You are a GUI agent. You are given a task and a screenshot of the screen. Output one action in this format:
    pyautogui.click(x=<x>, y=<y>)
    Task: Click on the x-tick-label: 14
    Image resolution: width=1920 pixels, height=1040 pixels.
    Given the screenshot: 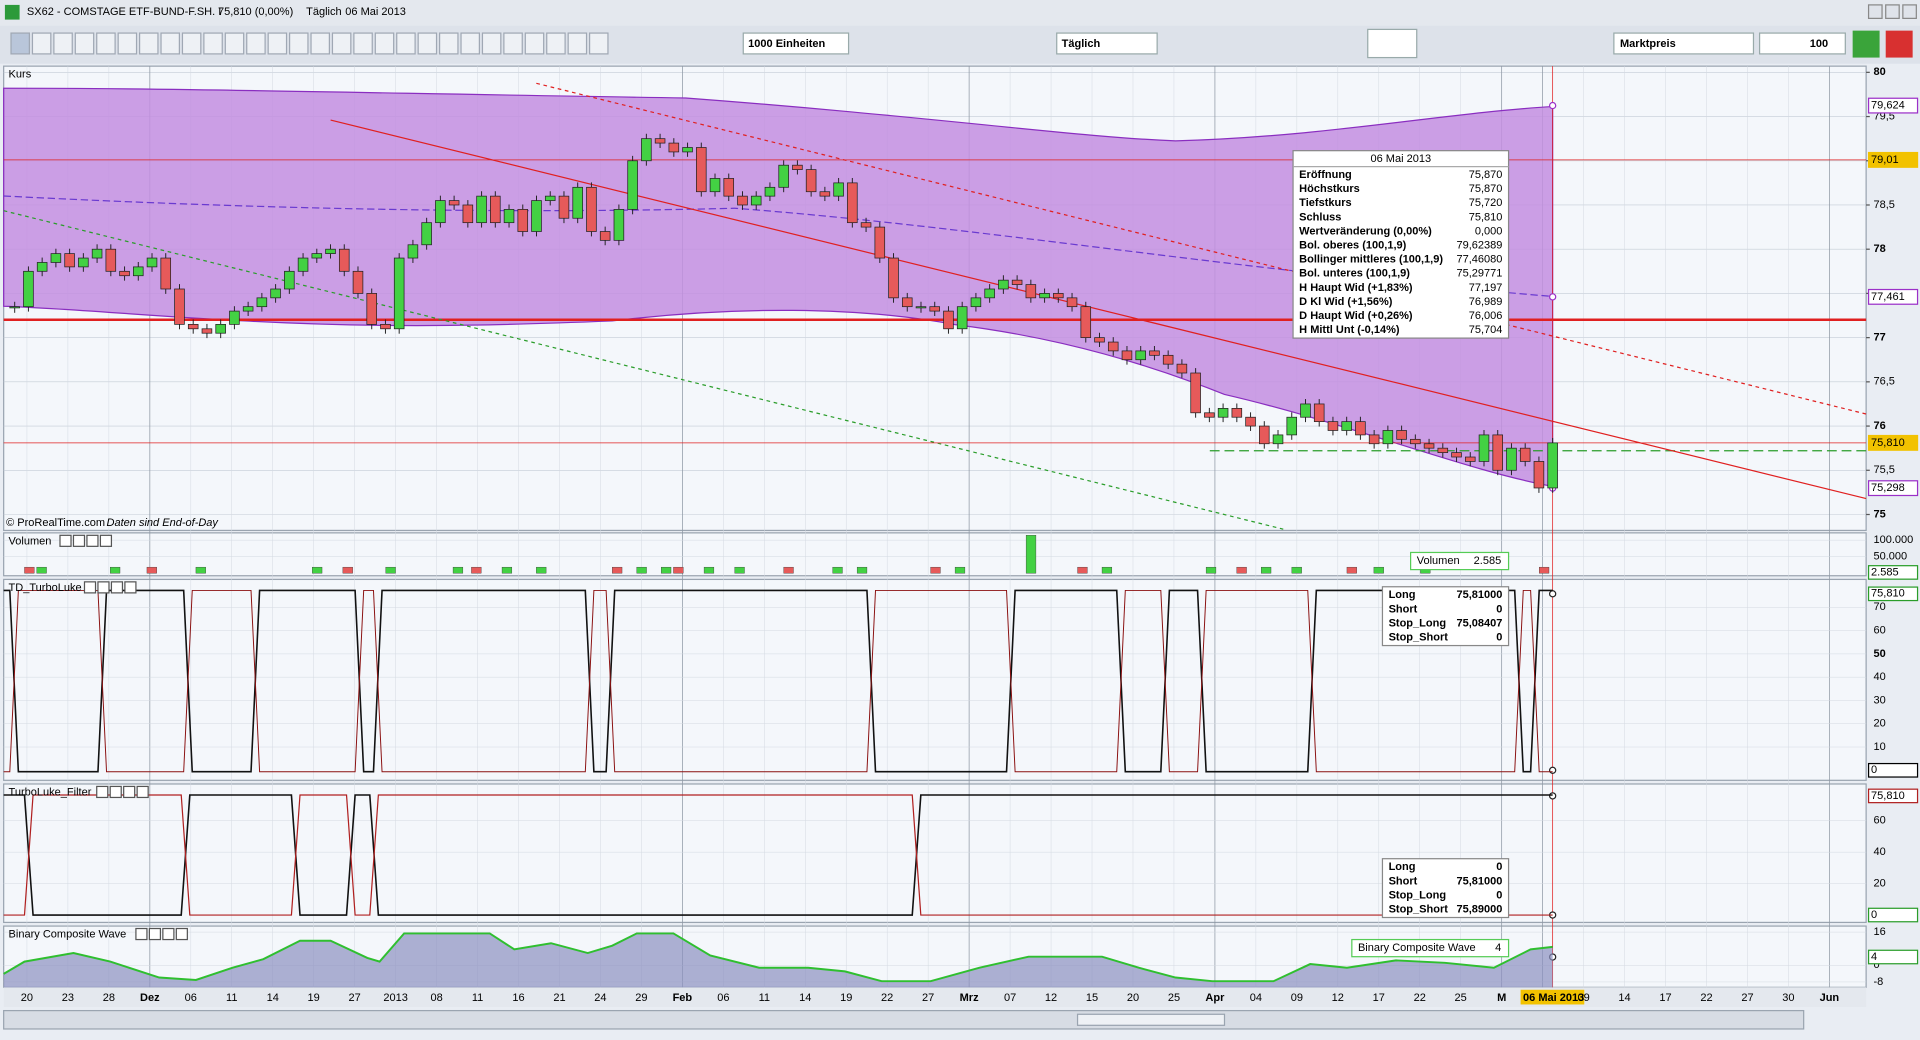 What is the action you would take?
    pyautogui.click(x=1624, y=998)
    